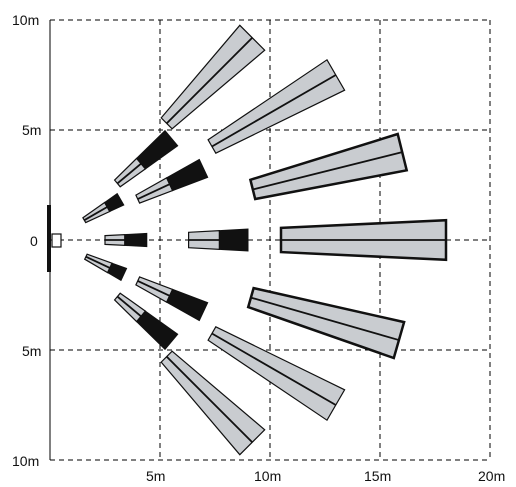 The height and width of the screenshot is (487, 516). What do you see at coordinates (274, 111) in the screenshot?
I see `long-range-zone-2-centerline` at bounding box center [274, 111].